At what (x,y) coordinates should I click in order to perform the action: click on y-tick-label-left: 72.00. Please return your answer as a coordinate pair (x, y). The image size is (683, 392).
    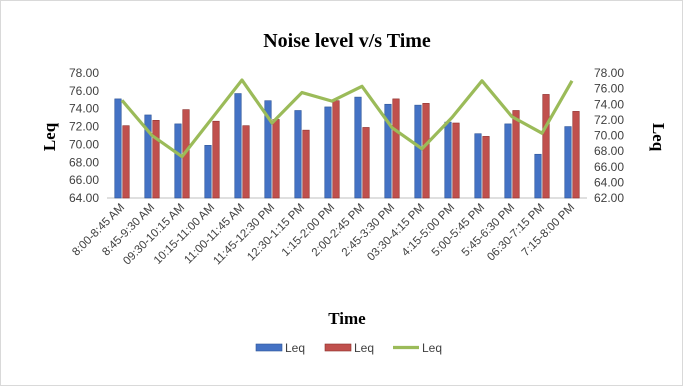
    Looking at the image, I should click on (84, 127).